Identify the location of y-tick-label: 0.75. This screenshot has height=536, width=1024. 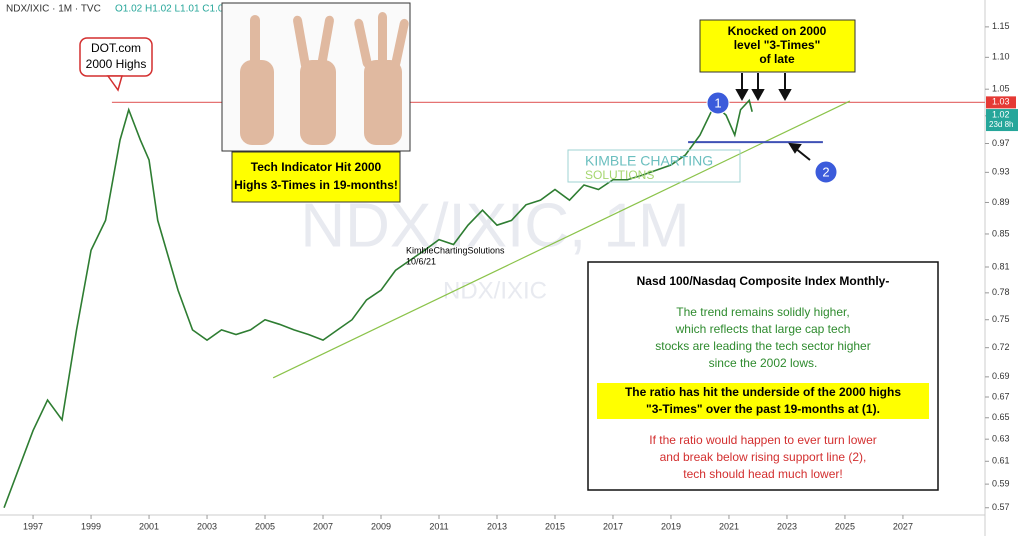
(1001, 319).